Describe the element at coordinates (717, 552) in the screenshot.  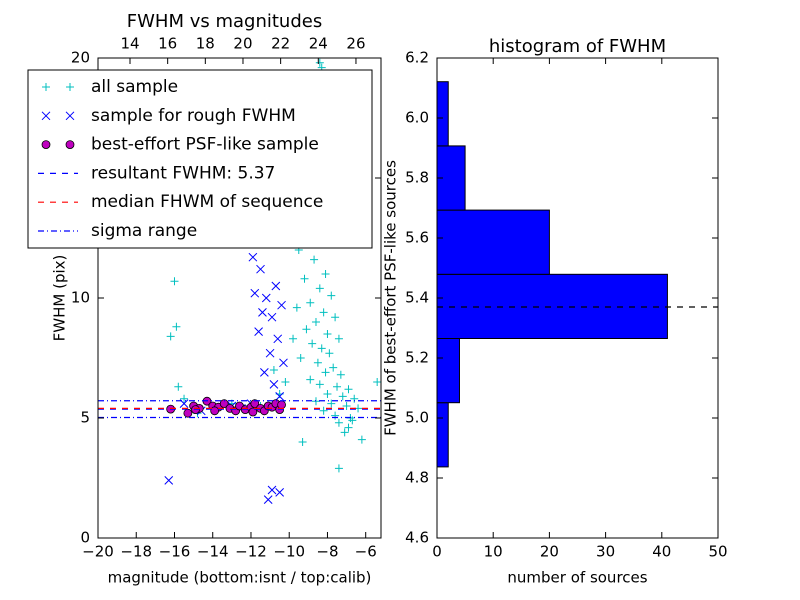
I see `x-tick-label: 50` at that location.